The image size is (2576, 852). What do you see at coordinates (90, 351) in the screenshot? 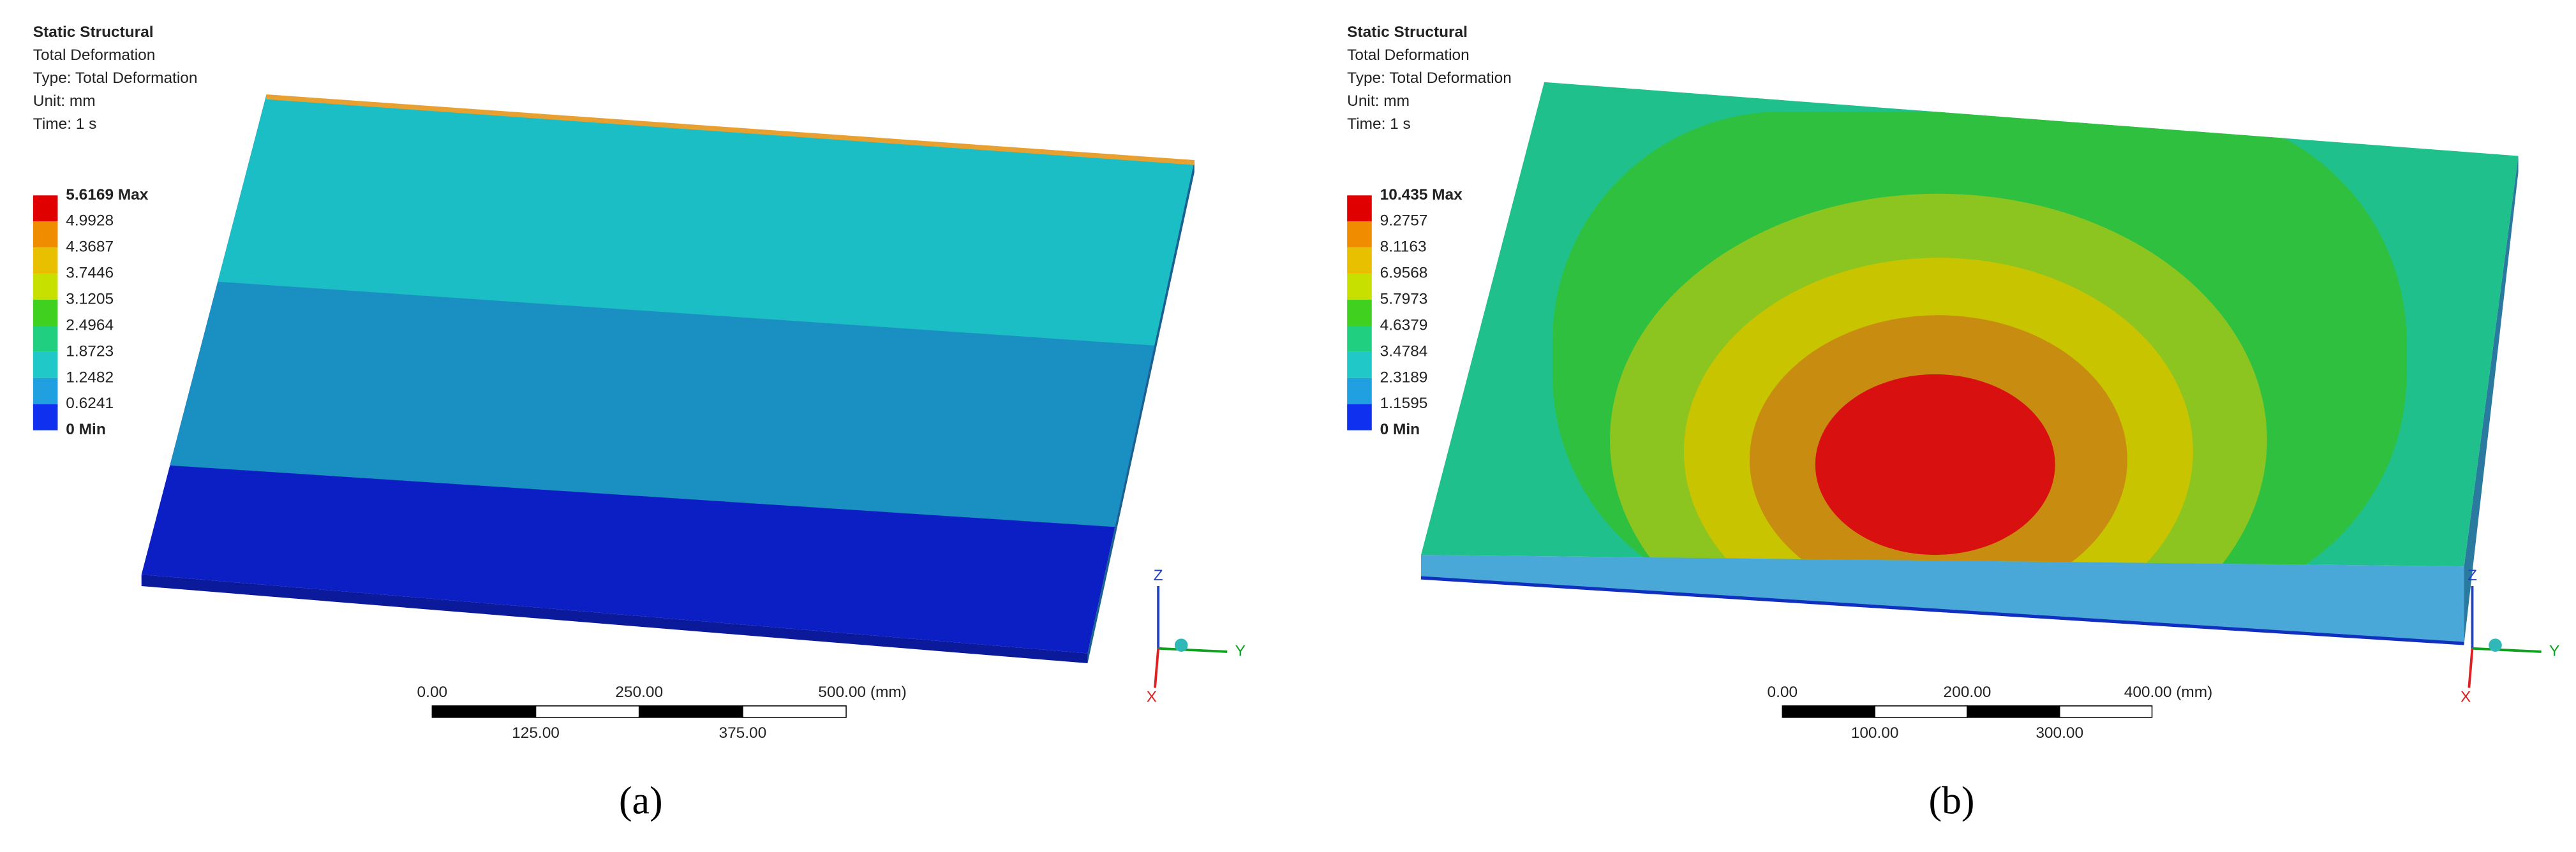
I see `legend-label: 1.8723` at bounding box center [90, 351].